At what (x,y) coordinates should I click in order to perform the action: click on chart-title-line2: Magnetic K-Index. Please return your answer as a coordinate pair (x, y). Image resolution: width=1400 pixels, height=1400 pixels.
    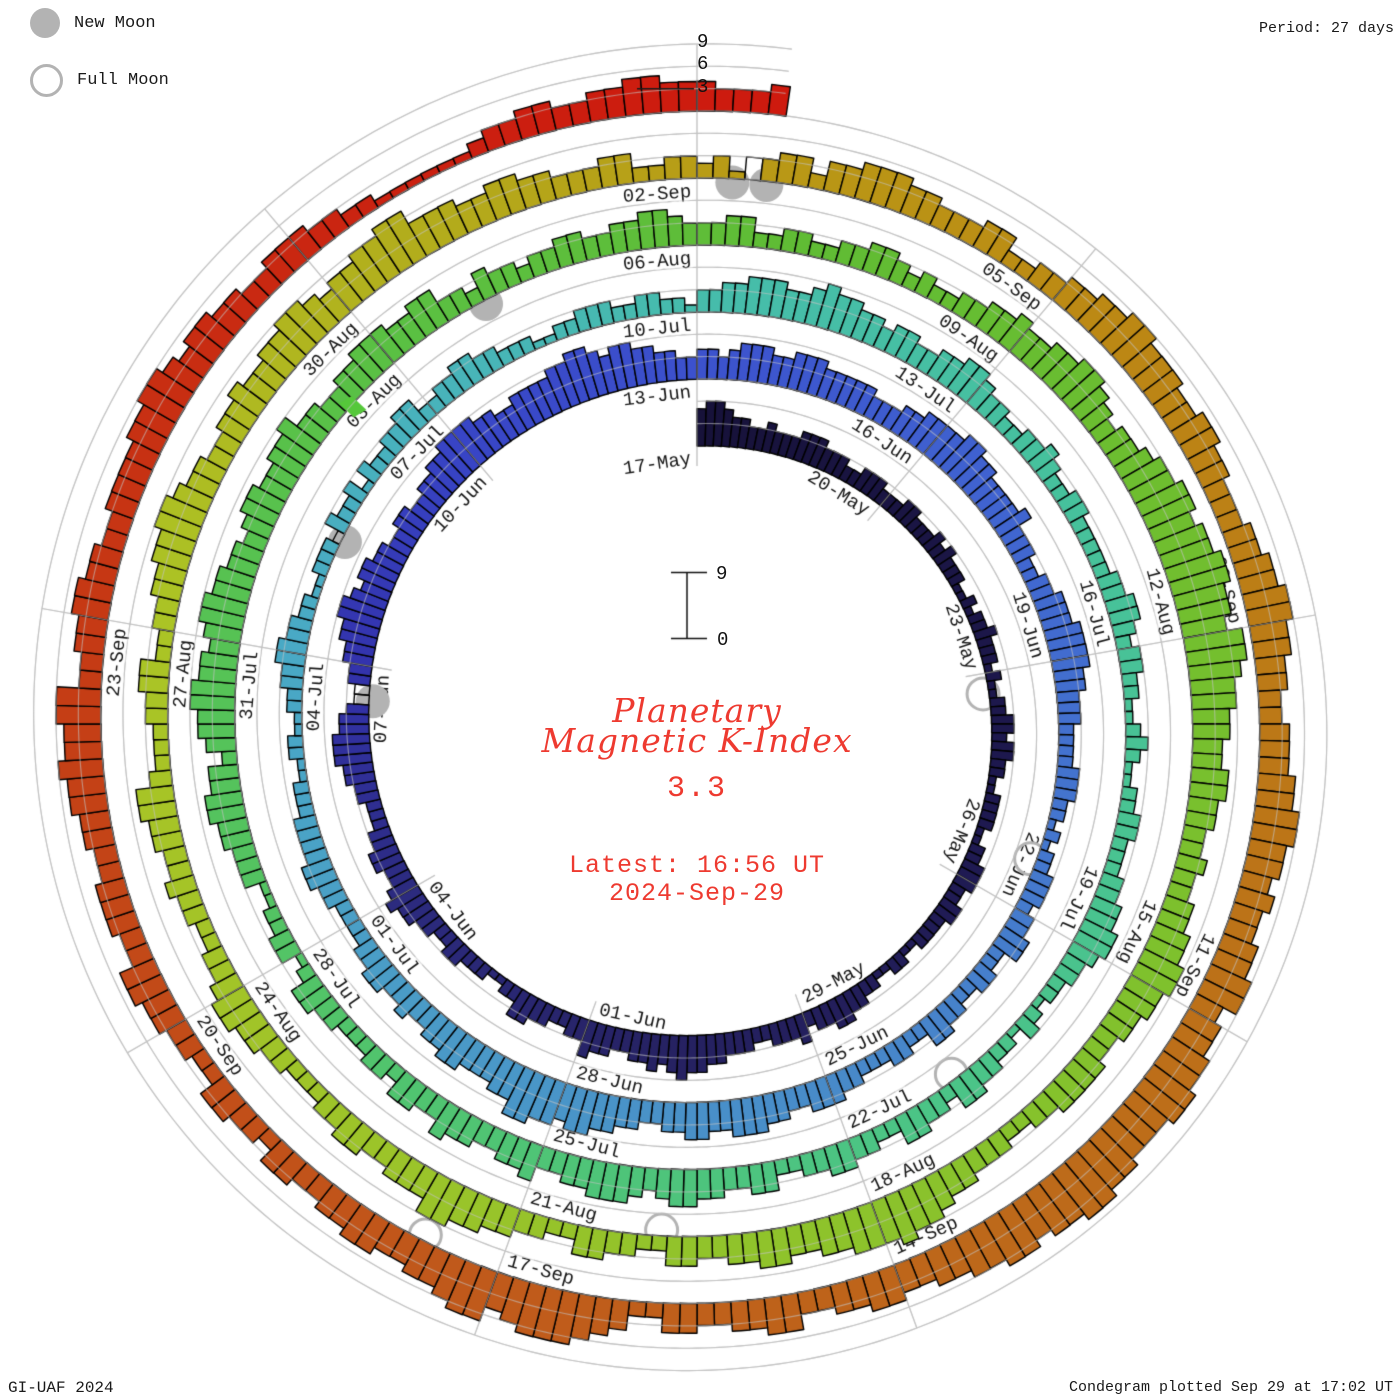
    Looking at the image, I should click on (697, 740).